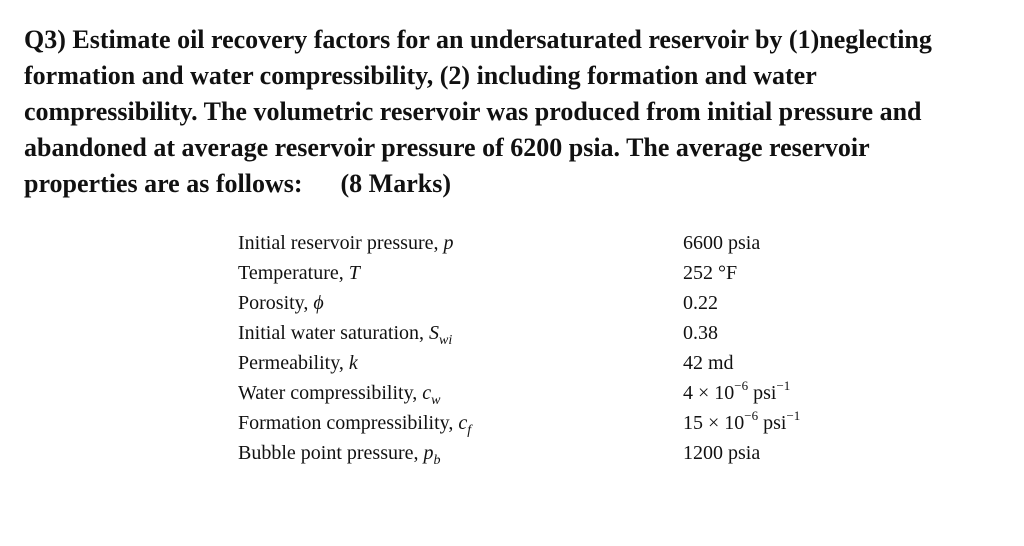 The height and width of the screenshot is (546, 1024). I want to click on symbol: S, so click(434, 333).